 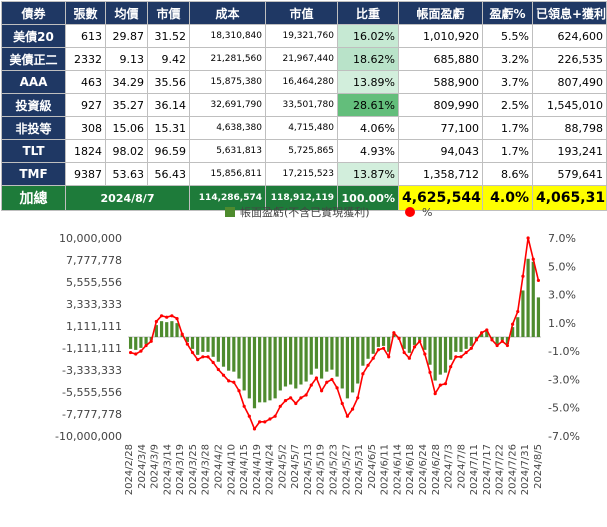 I want to click on column-header: 均價, so click(x=126, y=13).